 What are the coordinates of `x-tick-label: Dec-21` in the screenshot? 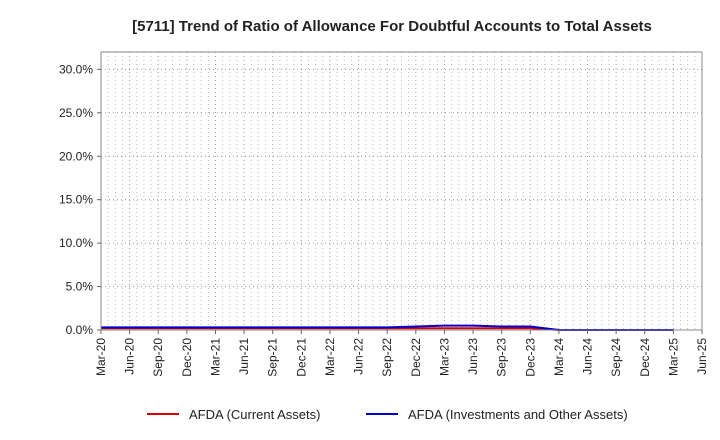 It's located at (301, 357).